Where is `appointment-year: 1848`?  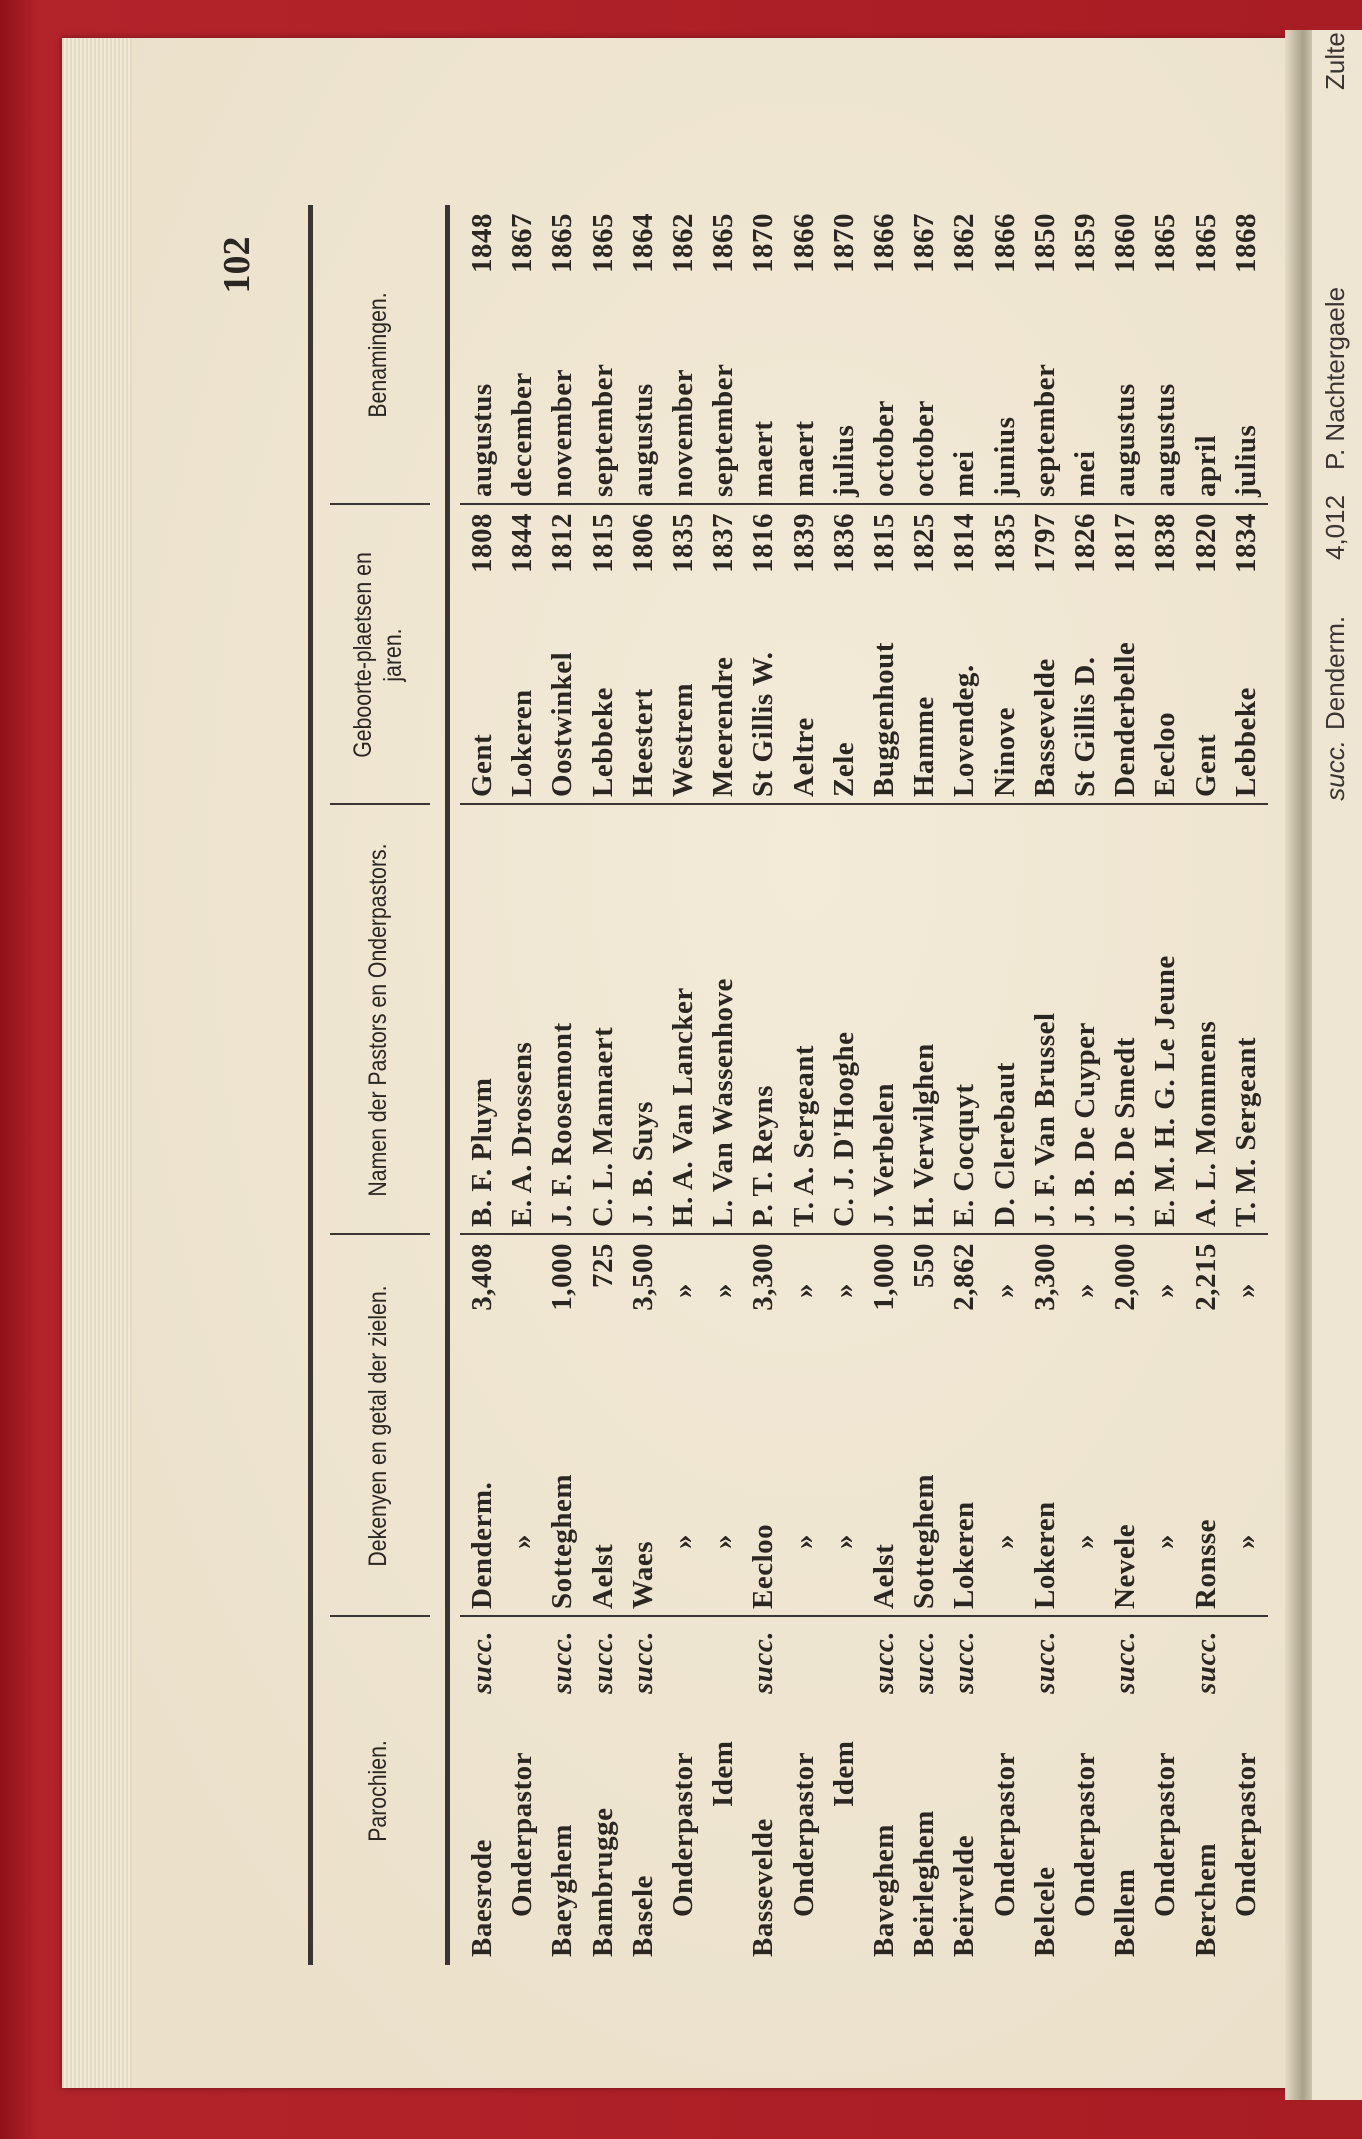 appointment-year: 1848 is located at coordinates (482, 243).